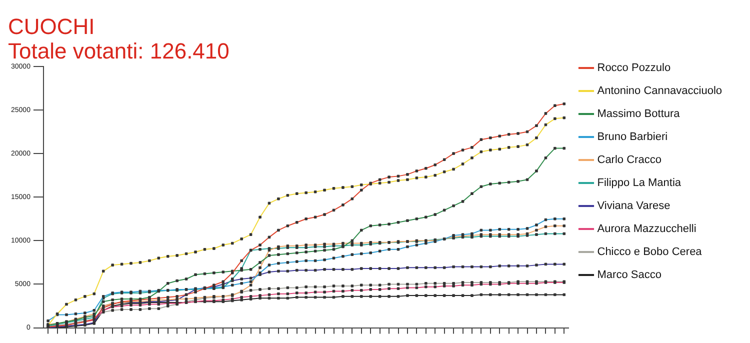 Image resolution: width=750 pixels, height=343 pixels. What do you see at coordinates (51, 27) in the screenshot?
I see `chart-title: CUOCHI` at bounding box center [51, 27].